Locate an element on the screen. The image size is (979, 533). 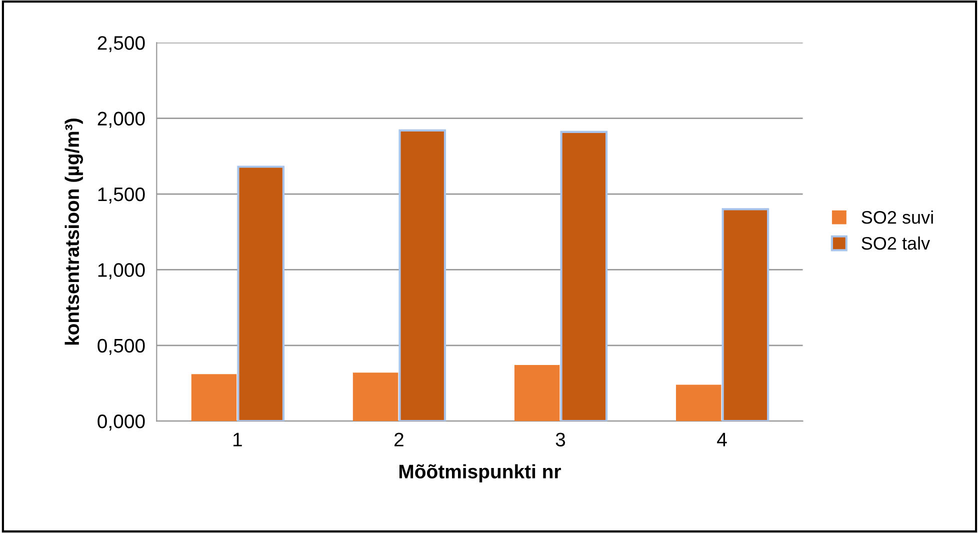
y-tick-label: 2,000 is located at coordinates (121, 120).